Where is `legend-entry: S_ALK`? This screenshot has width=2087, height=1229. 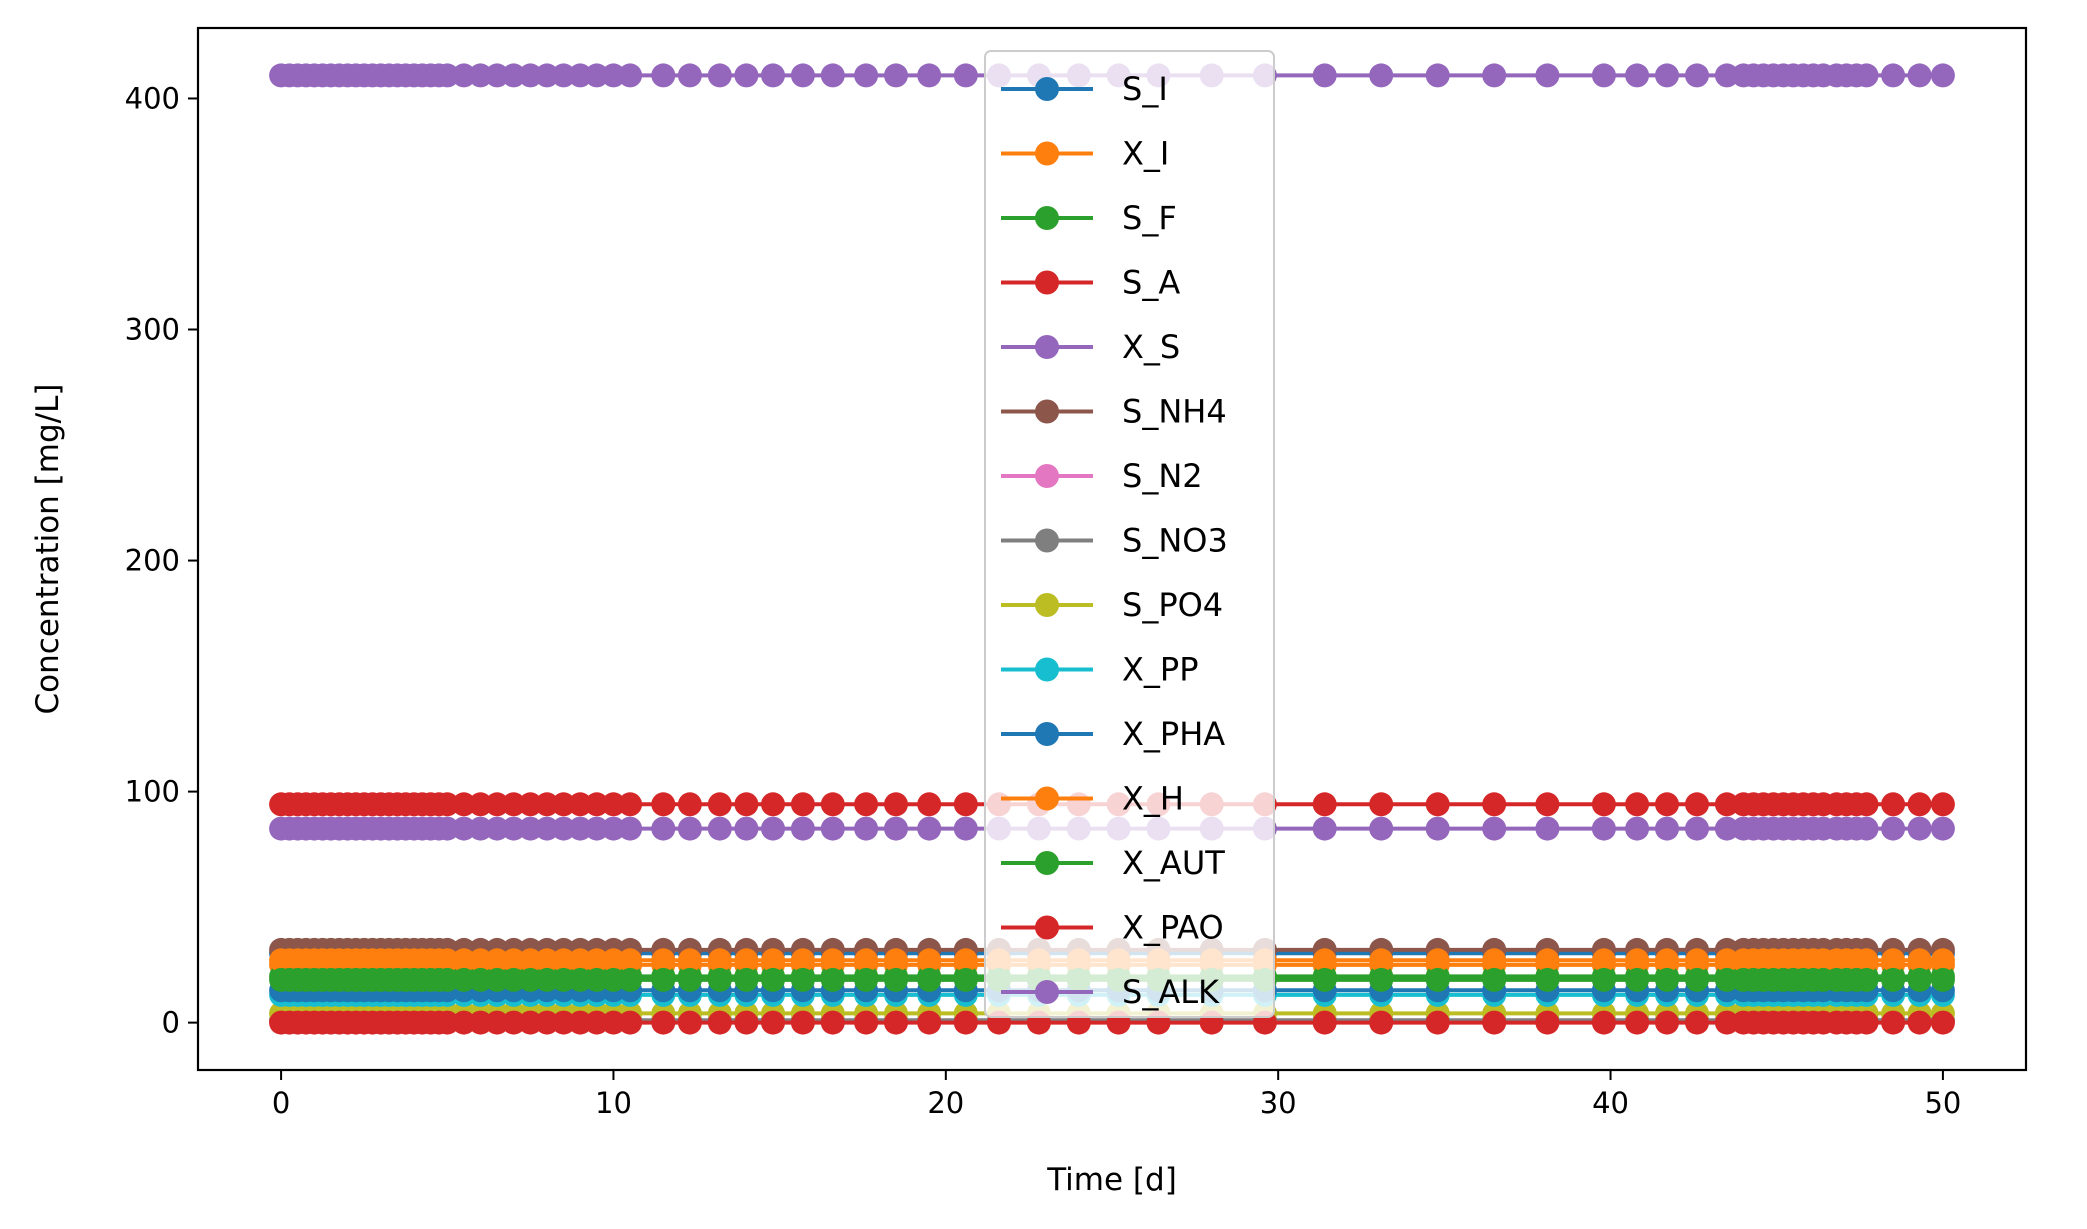 legend-entry: S_ALK is located at coordinates (1110, 992).